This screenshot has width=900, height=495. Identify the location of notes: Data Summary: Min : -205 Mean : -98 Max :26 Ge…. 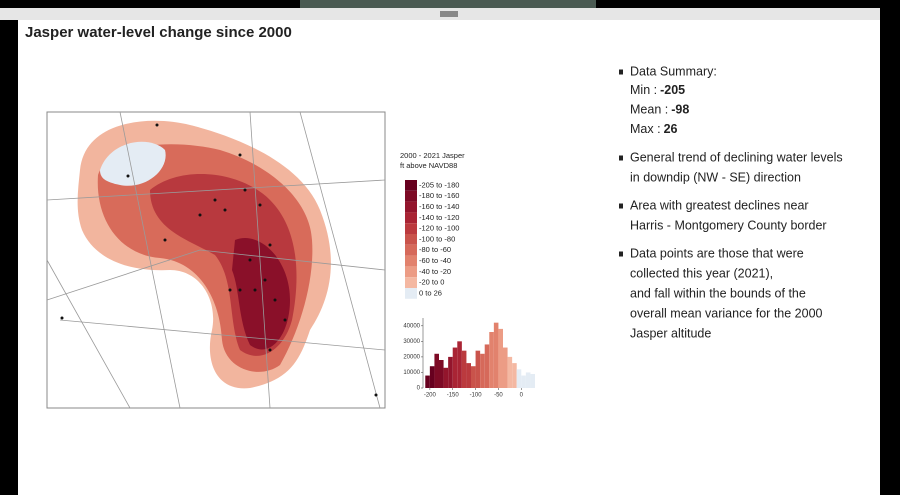
(731, 202).